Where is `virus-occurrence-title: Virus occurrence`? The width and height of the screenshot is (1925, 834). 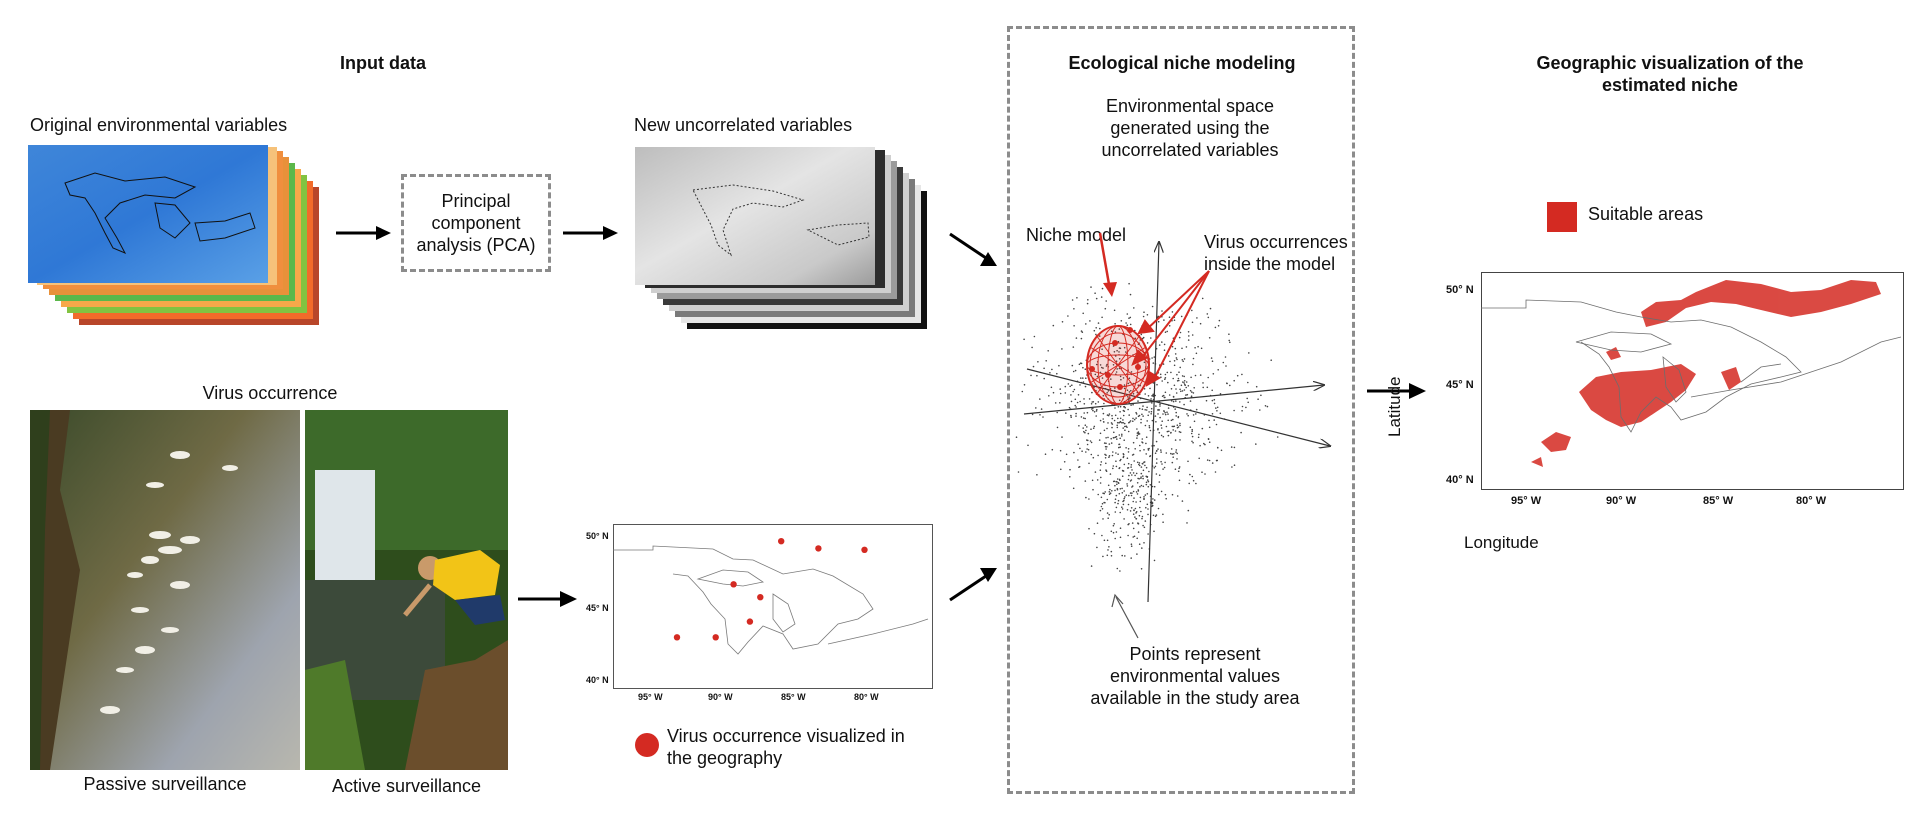 virus-occurrence-title: Virus occurrence is located at coordinates (270, 393).